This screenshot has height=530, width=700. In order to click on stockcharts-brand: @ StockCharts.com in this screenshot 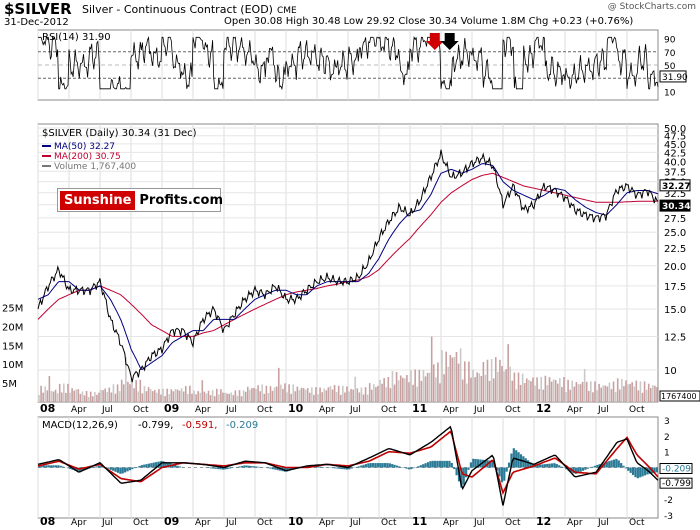, I will do `click(651, 7)`.